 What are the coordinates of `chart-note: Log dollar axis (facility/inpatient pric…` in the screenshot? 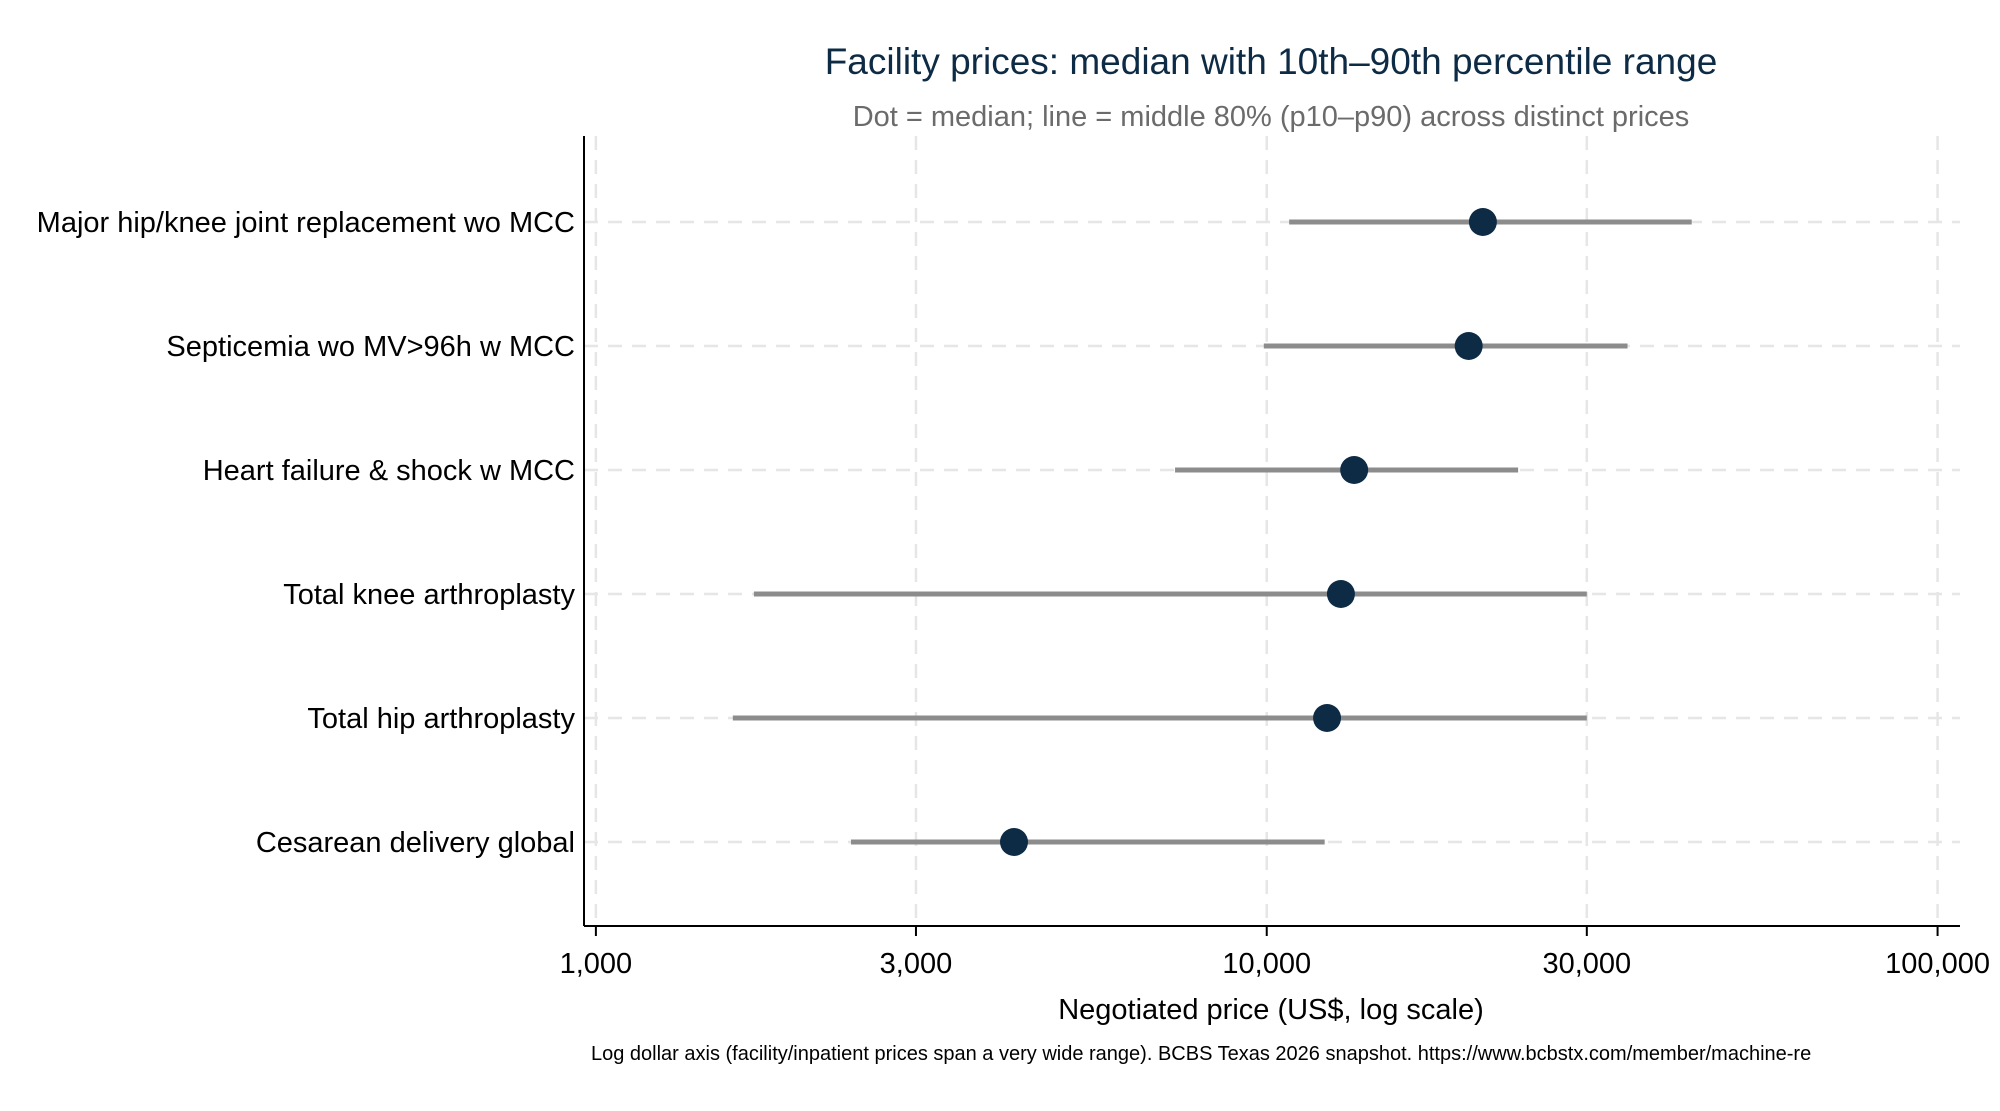 It's located at (1201, 1054).